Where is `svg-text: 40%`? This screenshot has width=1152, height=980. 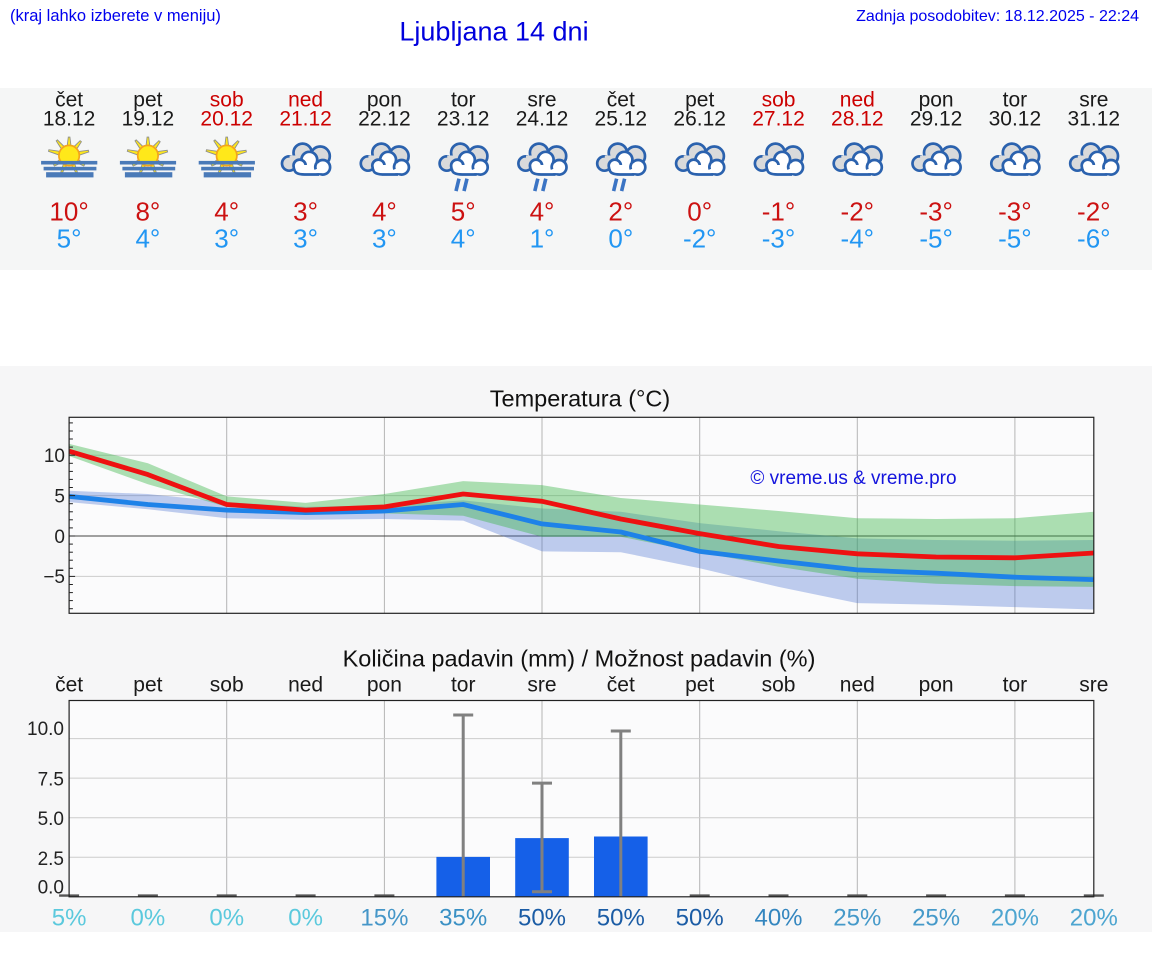
svg-text: 40% is located at coordinates (778, 918).